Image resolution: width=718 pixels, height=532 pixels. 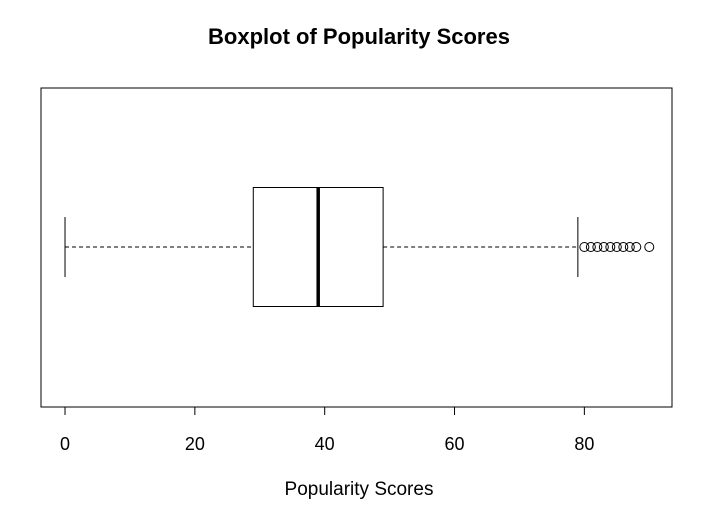 I want to click on x-axis: 0 20 40 60 80, so click(x=327, y=430).